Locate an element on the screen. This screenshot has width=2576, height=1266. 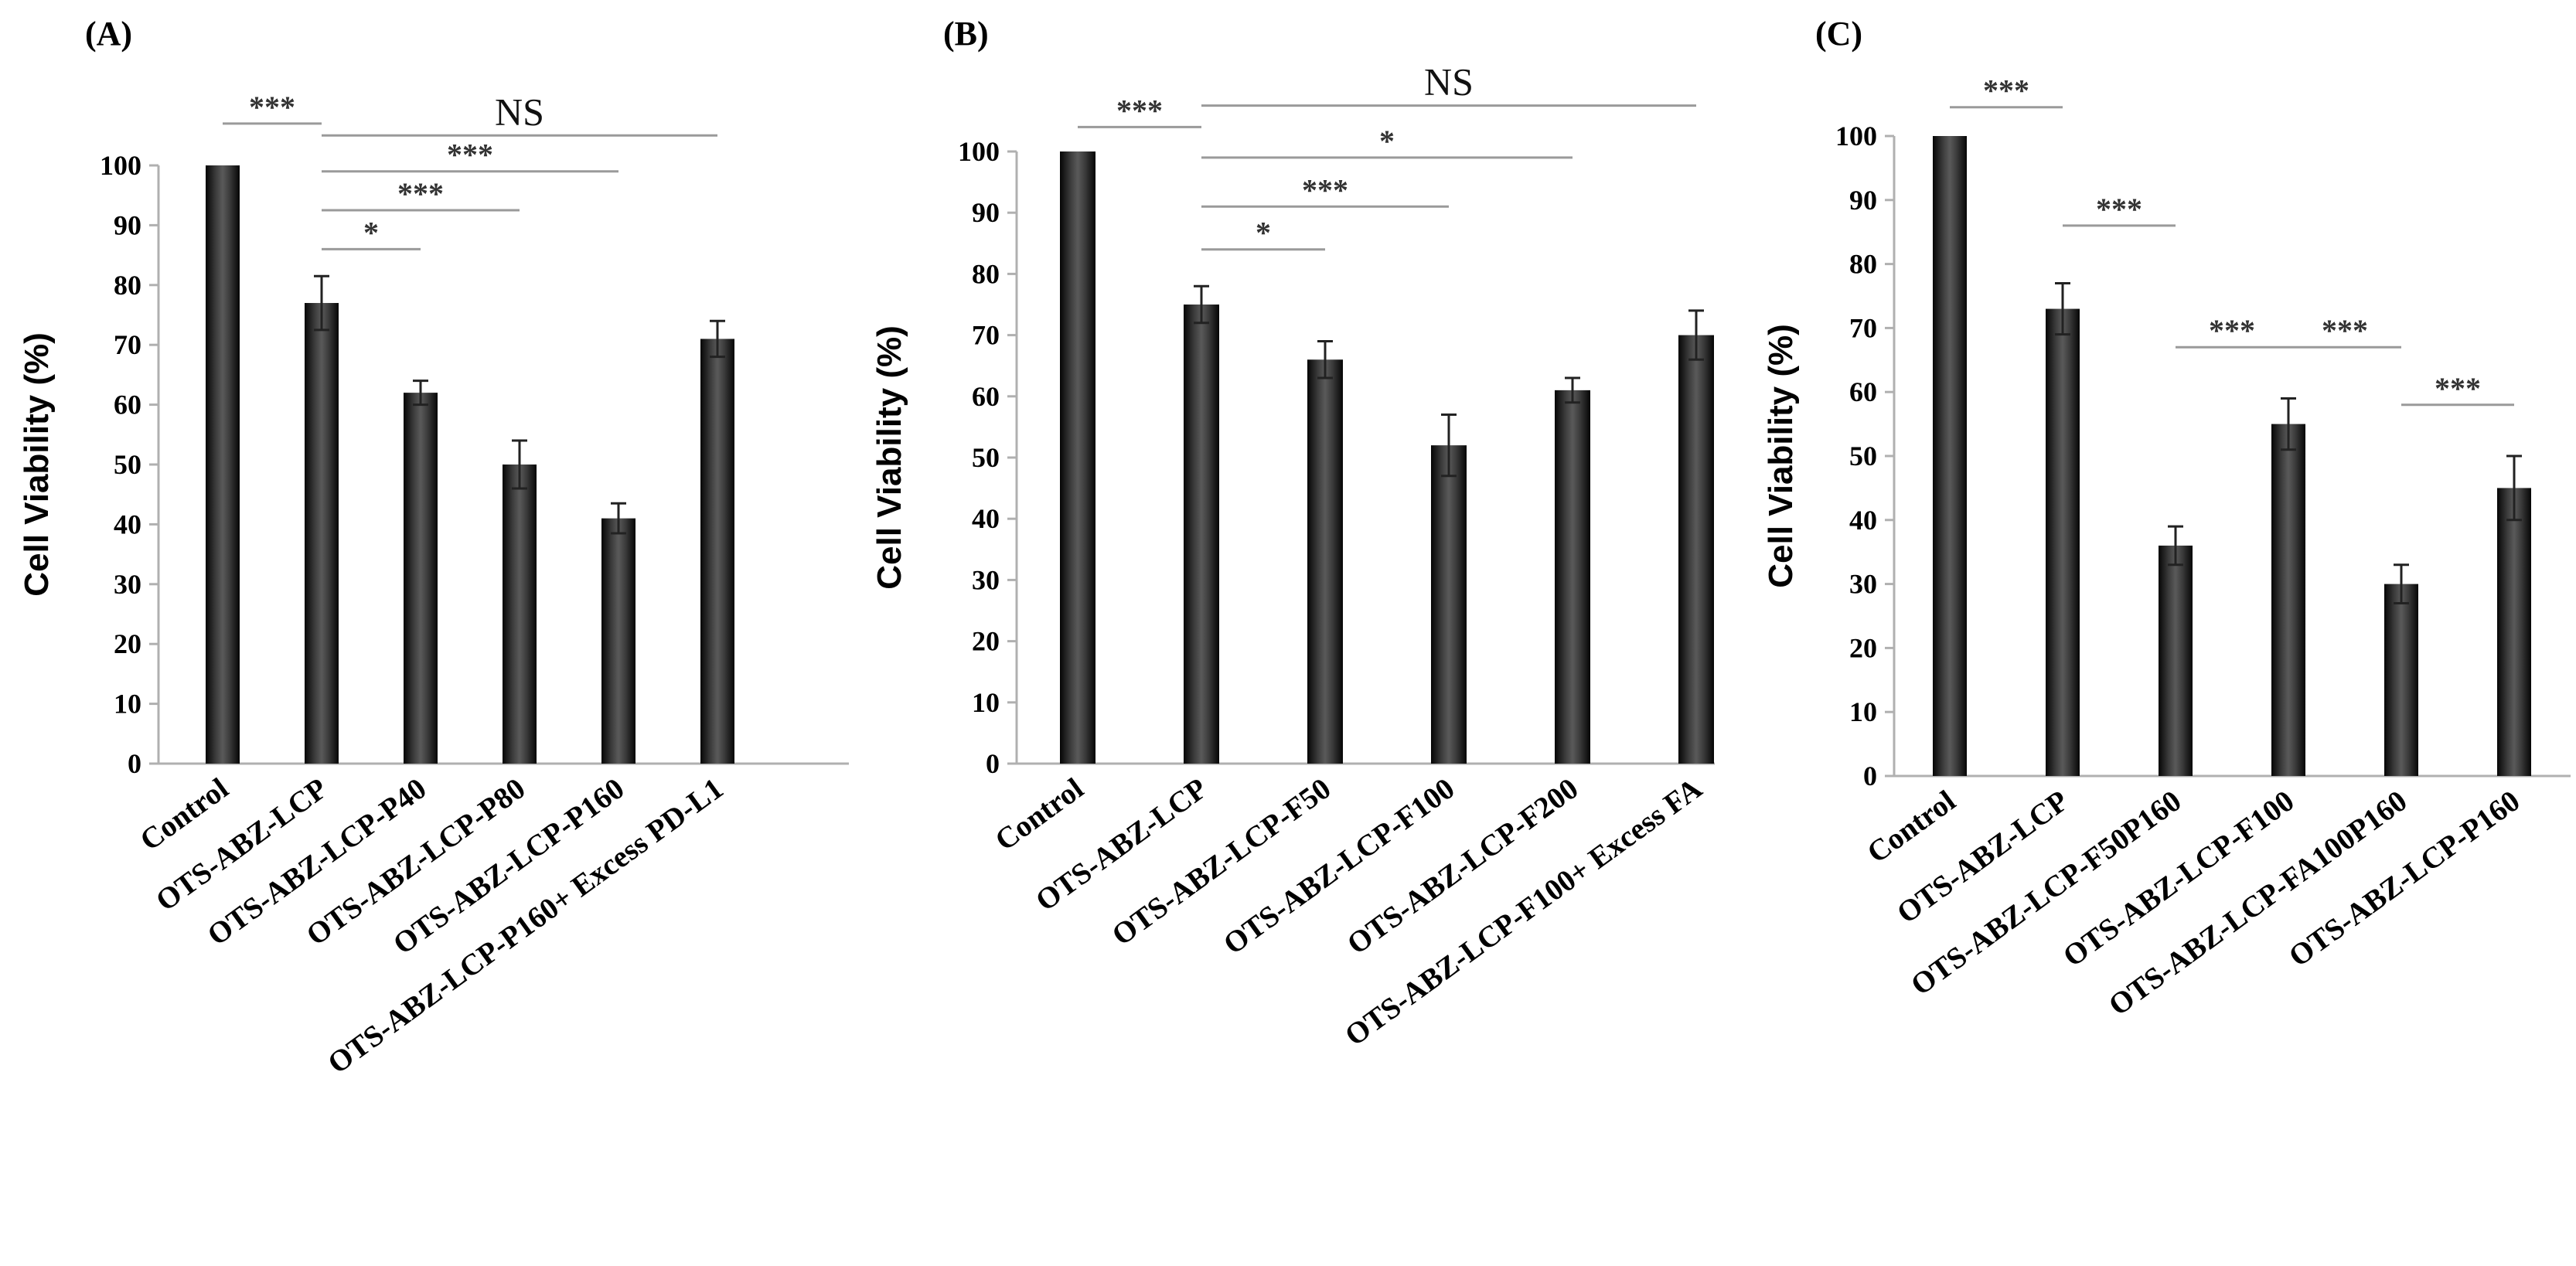
category-label: OTS-ABZ-LCP-F200 is located at coordinates (1463, 866).